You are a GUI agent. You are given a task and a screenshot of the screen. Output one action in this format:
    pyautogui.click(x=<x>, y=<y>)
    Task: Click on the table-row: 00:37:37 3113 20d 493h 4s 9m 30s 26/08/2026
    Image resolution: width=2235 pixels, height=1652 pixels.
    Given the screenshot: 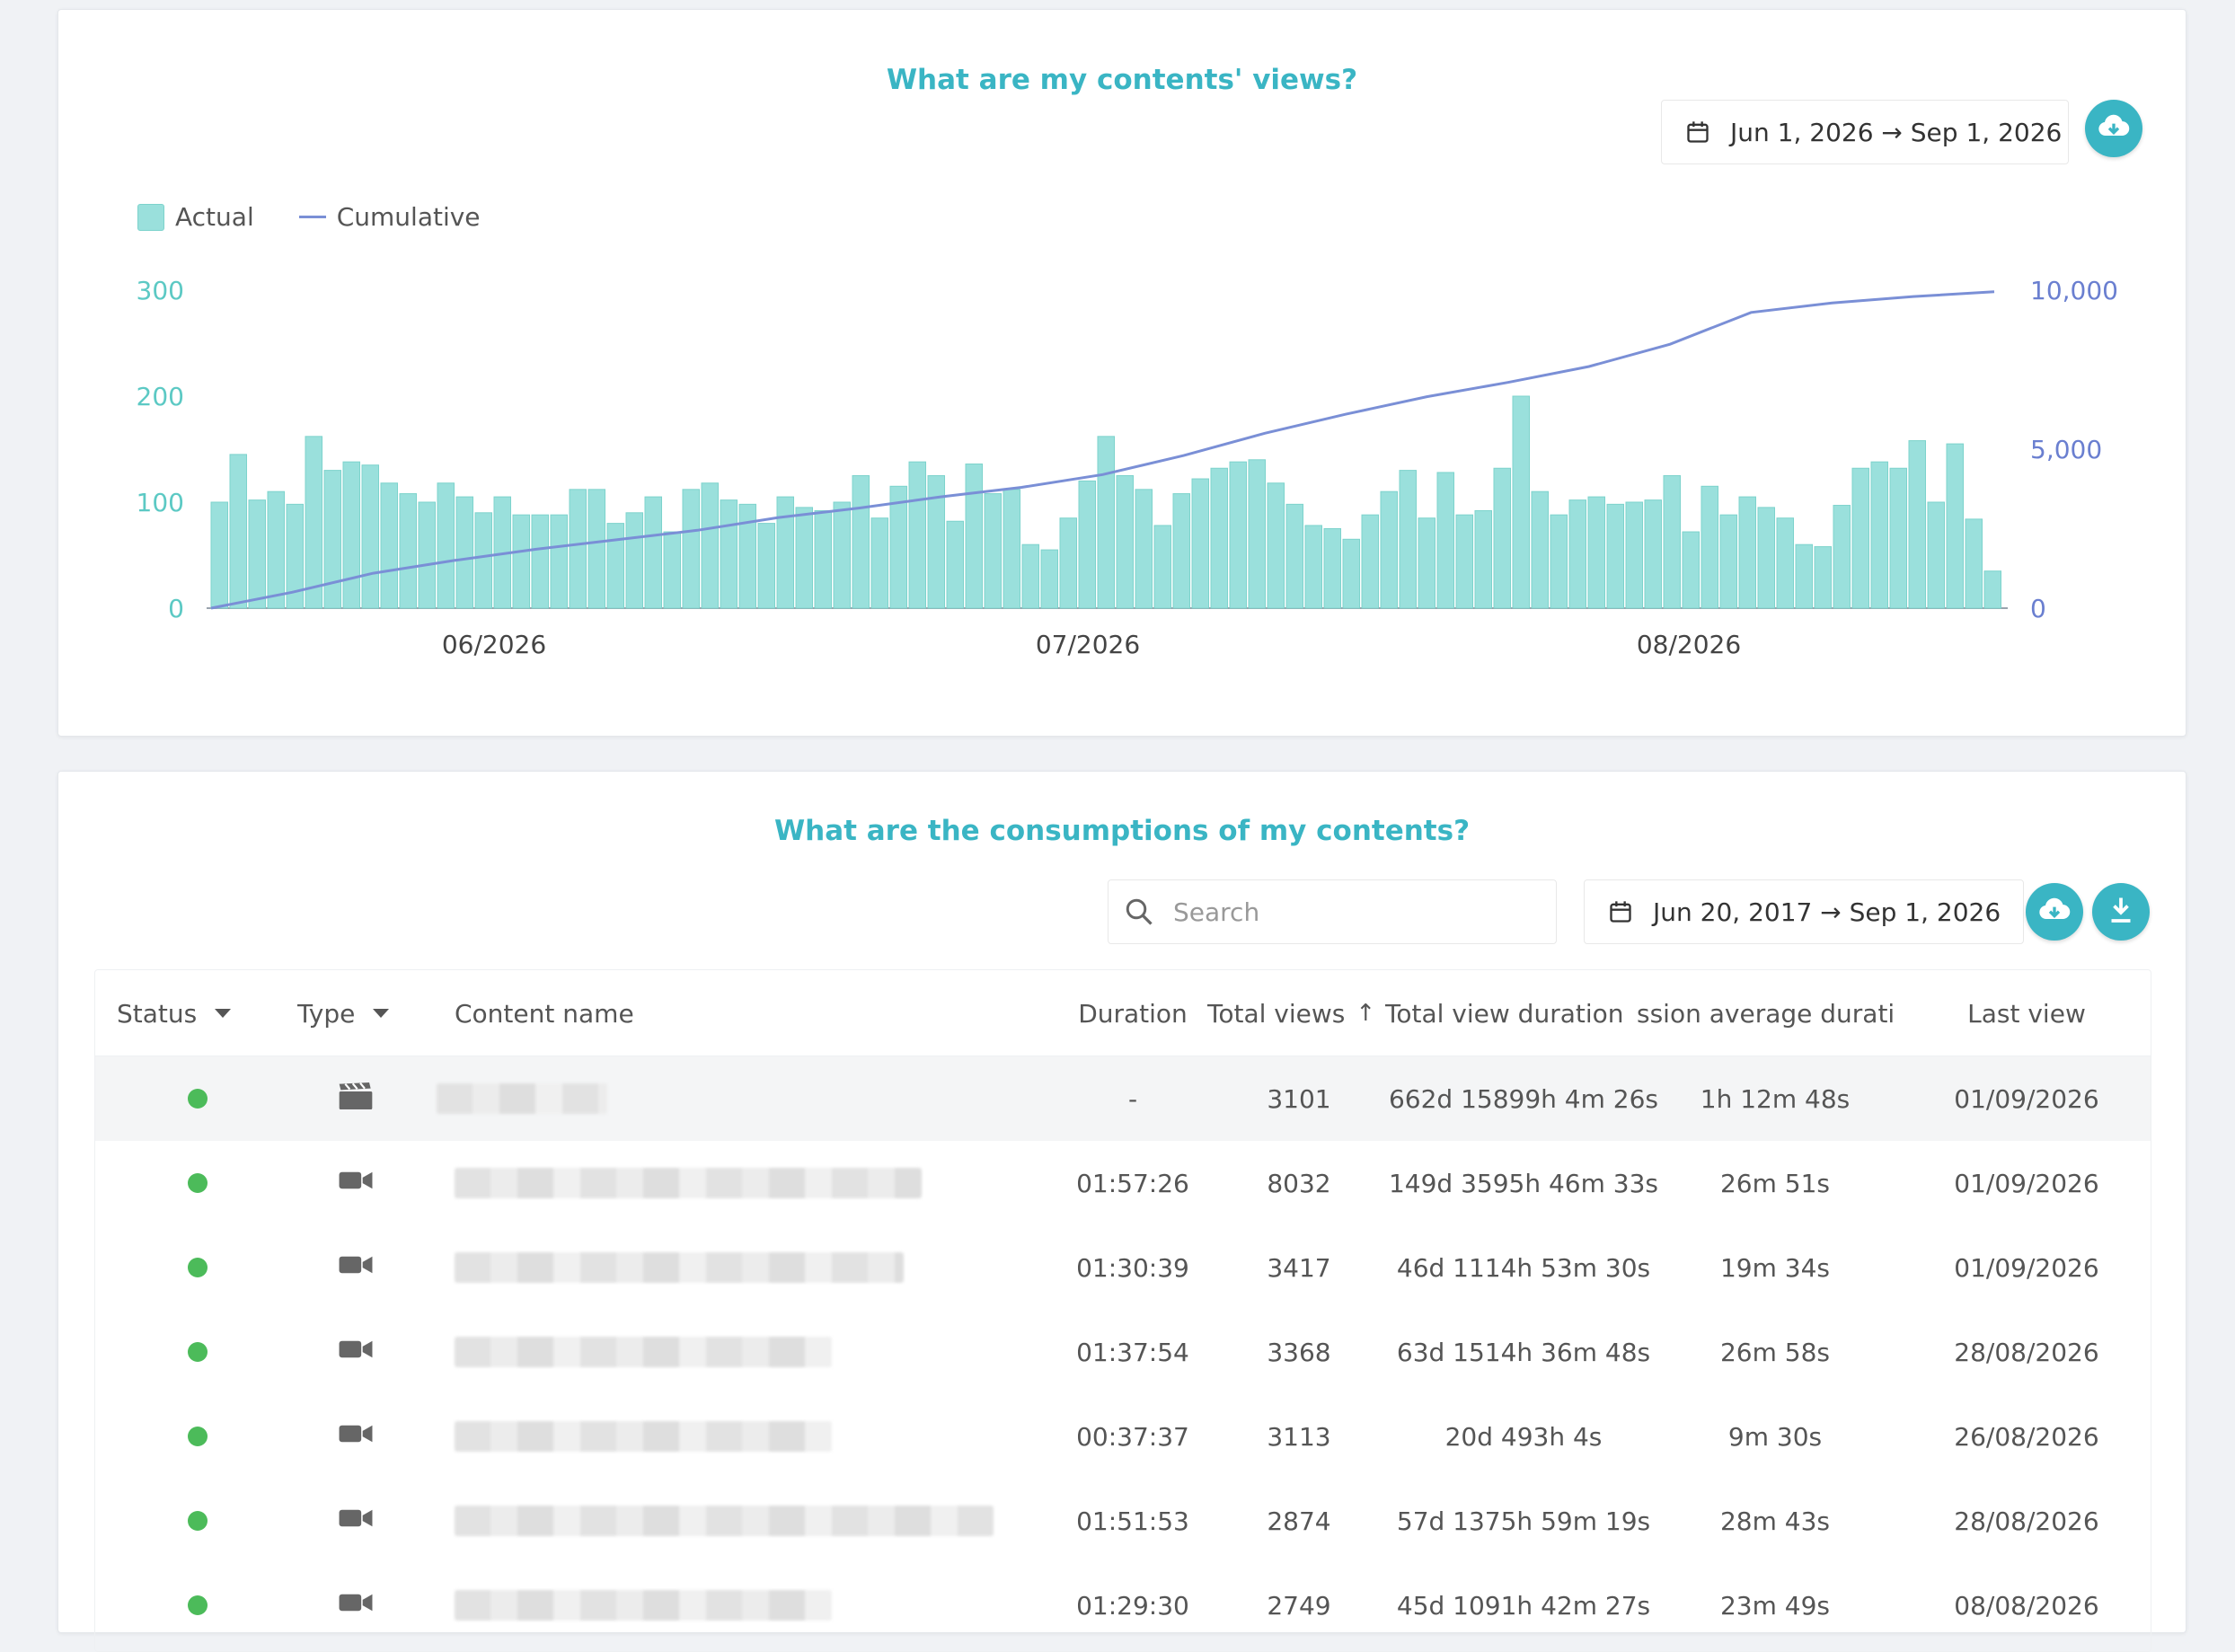 What is the action you would take?
    pyautogui.click(x=1123, y=1436)
    